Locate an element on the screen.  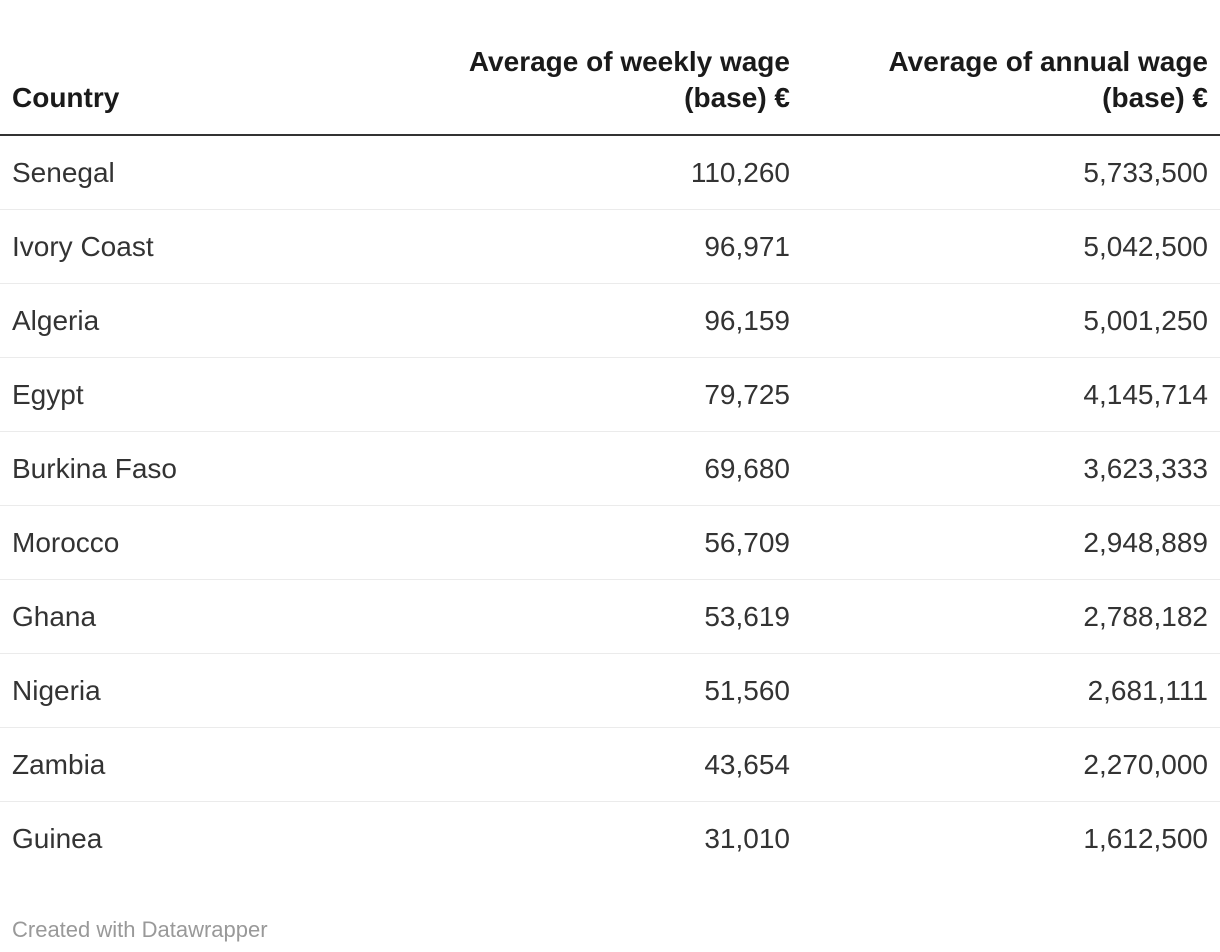
table-row: Guinea 31,010 1,612,500 is located at coordinates (610, 839).